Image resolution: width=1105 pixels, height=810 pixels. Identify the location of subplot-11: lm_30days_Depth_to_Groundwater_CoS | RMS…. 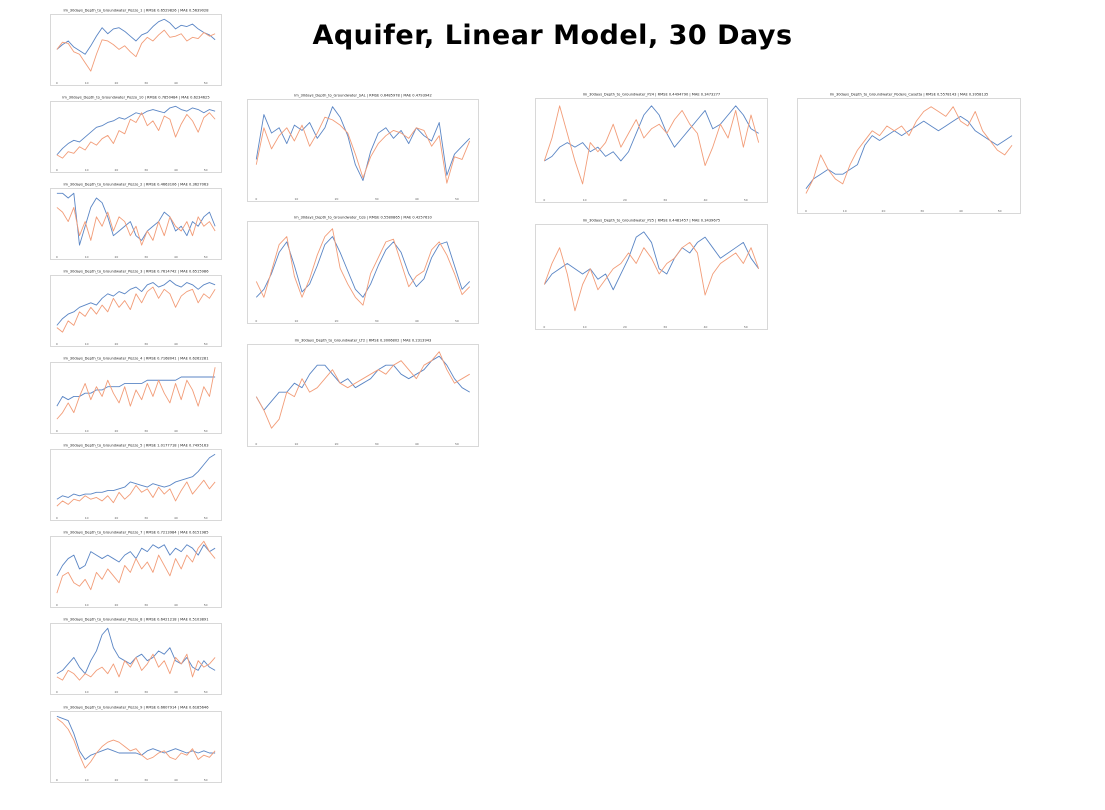
(363, 269).